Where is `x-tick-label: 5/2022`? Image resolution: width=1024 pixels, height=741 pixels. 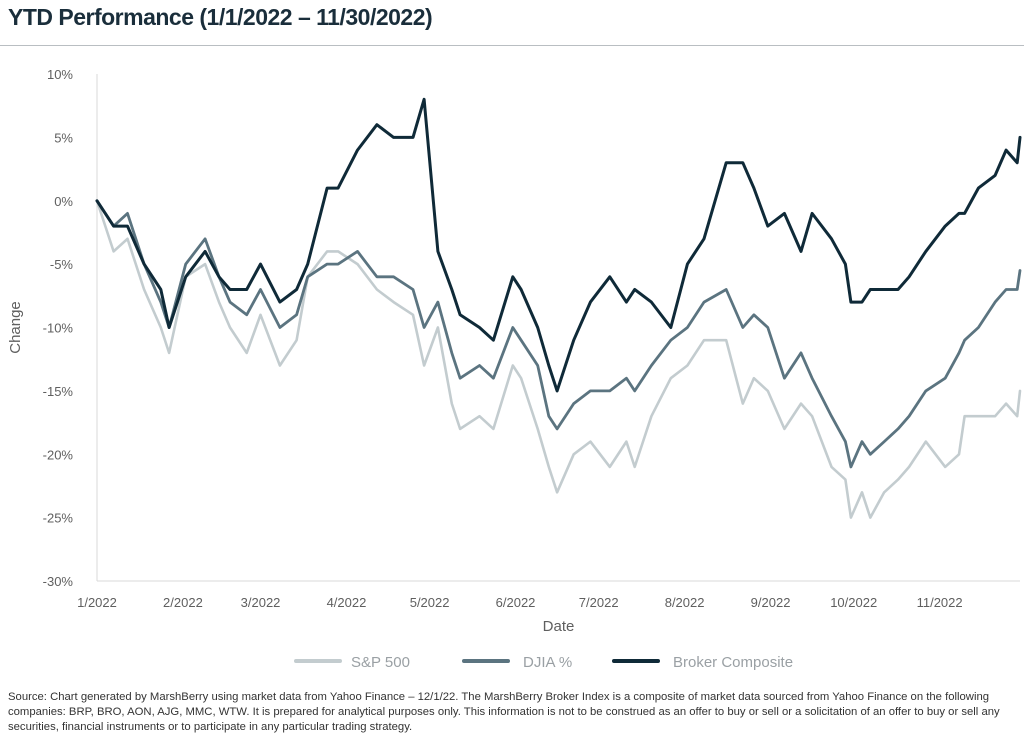
x-tick-label: 5/2022 is located at coordinates (430, 602).